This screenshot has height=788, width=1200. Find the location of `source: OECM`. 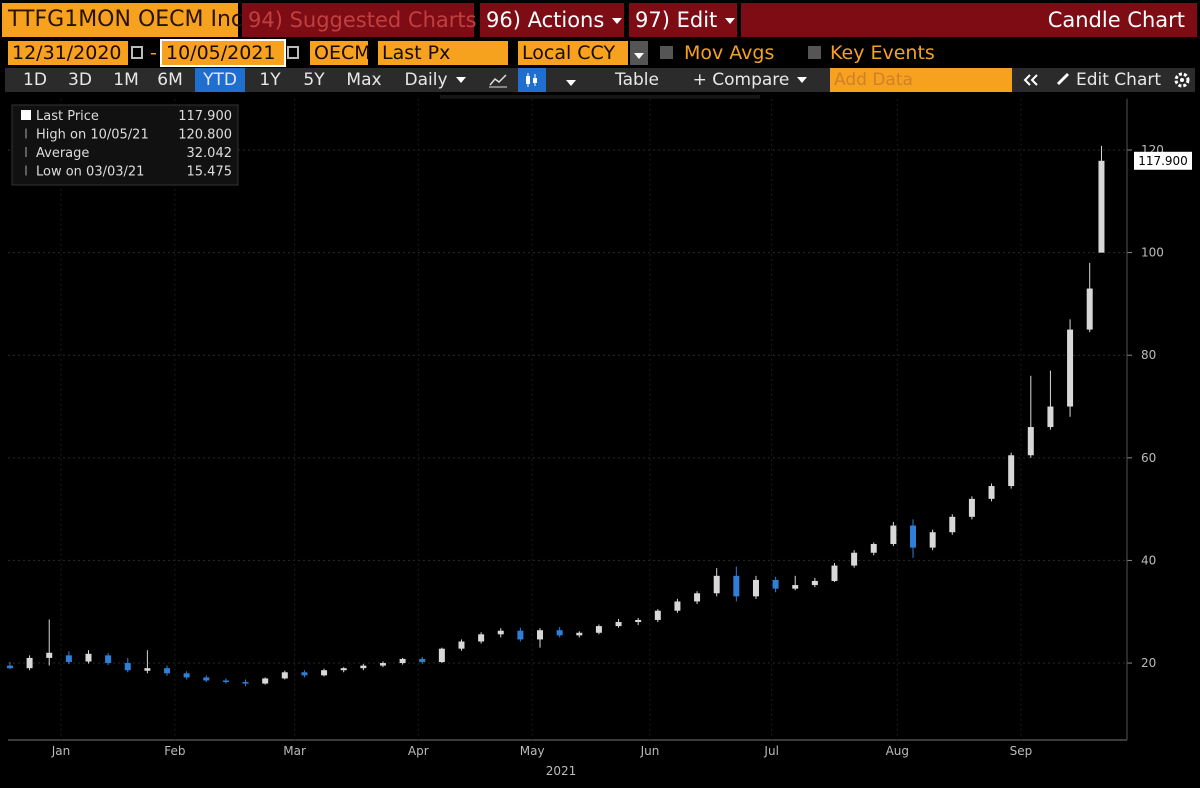

source: OECM is located at coordinates (340, 53).